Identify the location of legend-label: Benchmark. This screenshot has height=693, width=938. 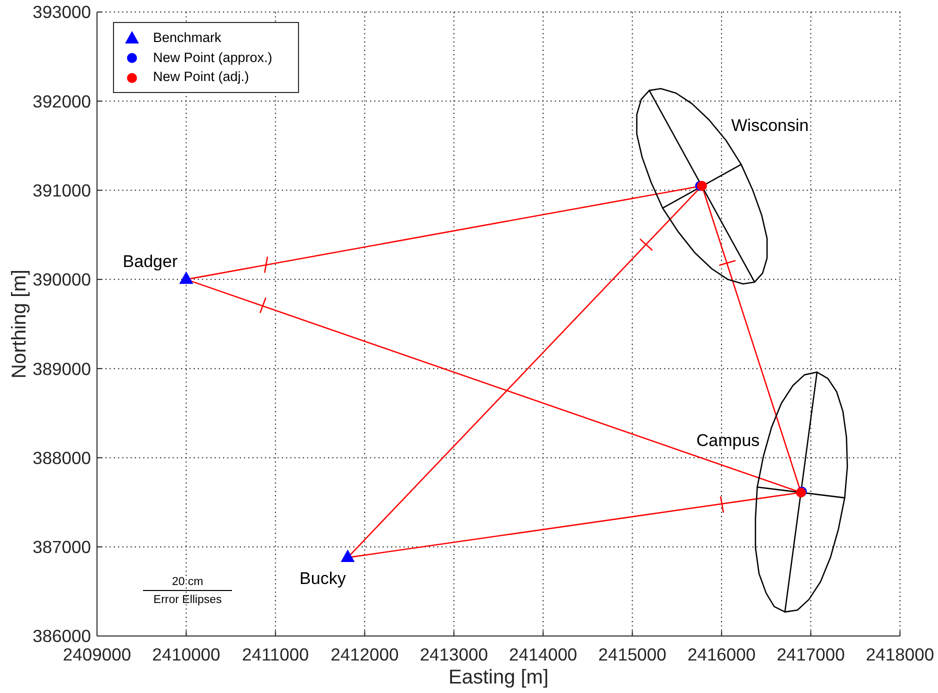
(187, 38).